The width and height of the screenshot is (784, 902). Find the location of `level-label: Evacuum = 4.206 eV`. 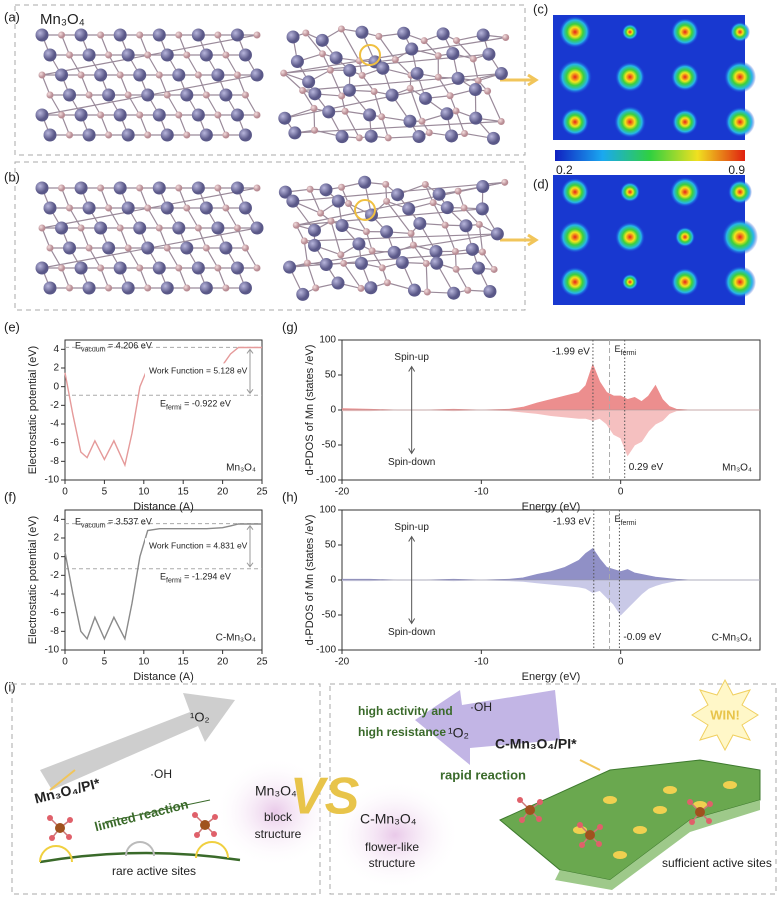

level-label: Evacuum = 4.206 eV is located at coordinates (113, 347).